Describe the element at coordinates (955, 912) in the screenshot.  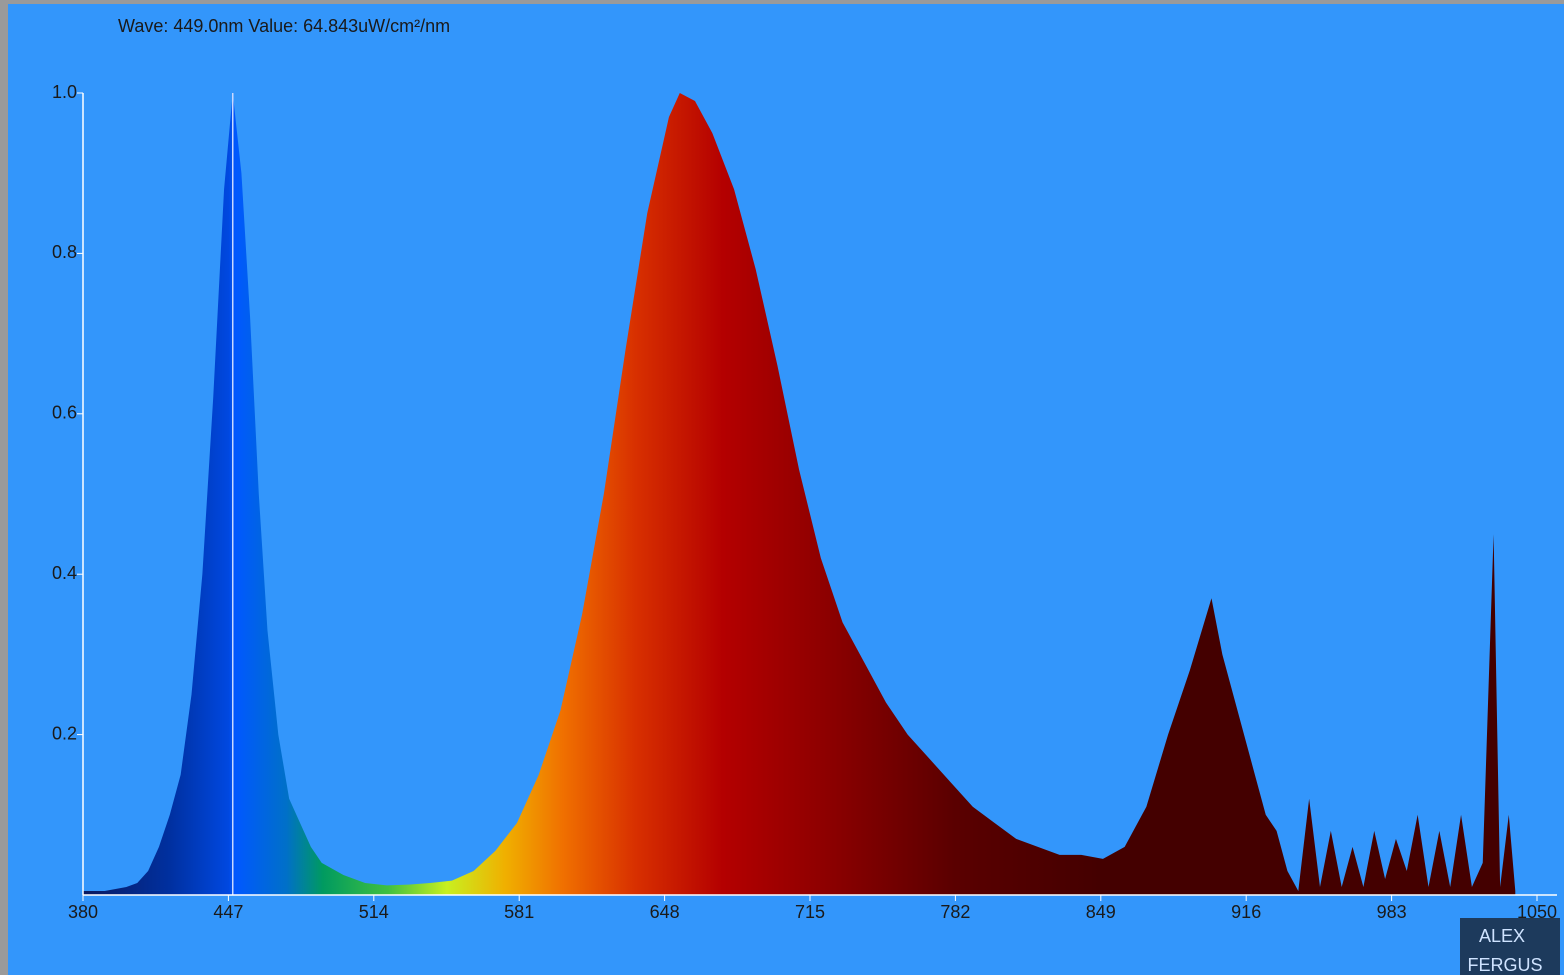
I see `x-tick-label: 782` at that location.